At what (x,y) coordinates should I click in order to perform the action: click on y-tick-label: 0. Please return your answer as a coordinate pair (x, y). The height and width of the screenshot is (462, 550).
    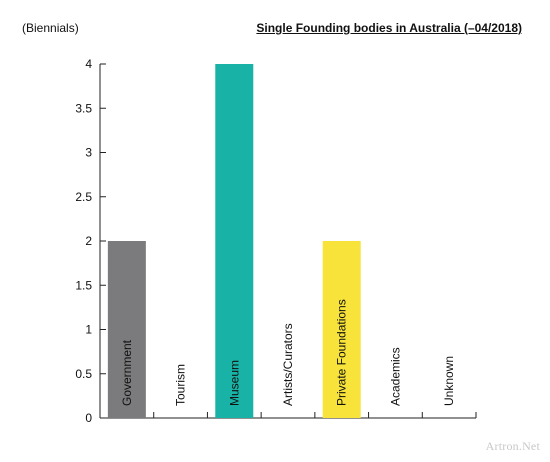
    Looking at the image, I should click on (88, 418).